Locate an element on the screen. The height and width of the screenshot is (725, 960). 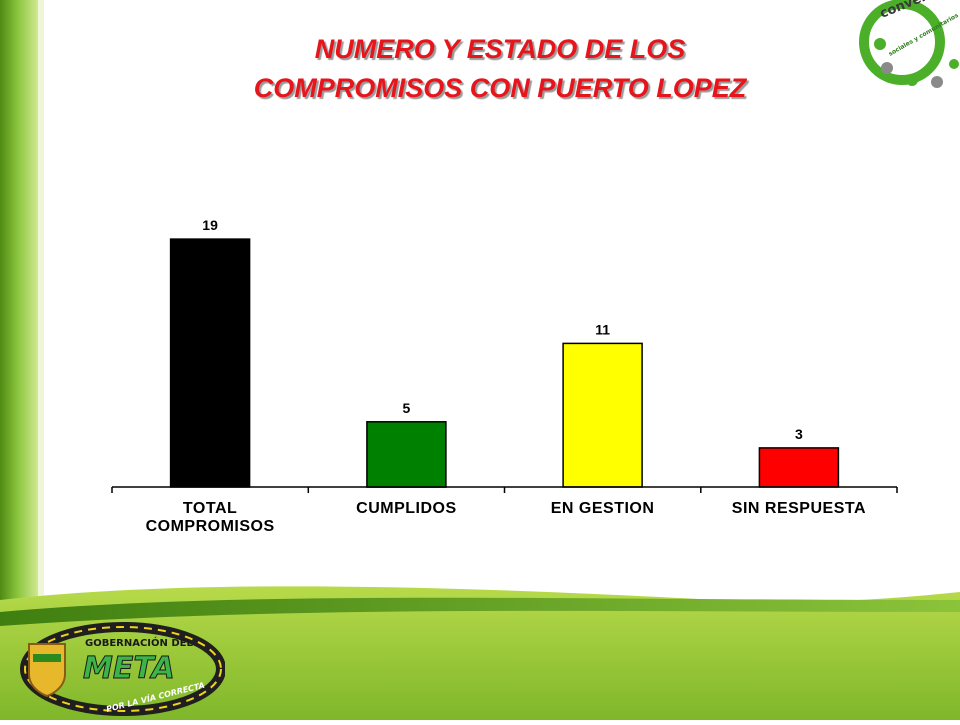
data-label: 11 is located at coordinates (602, 329).